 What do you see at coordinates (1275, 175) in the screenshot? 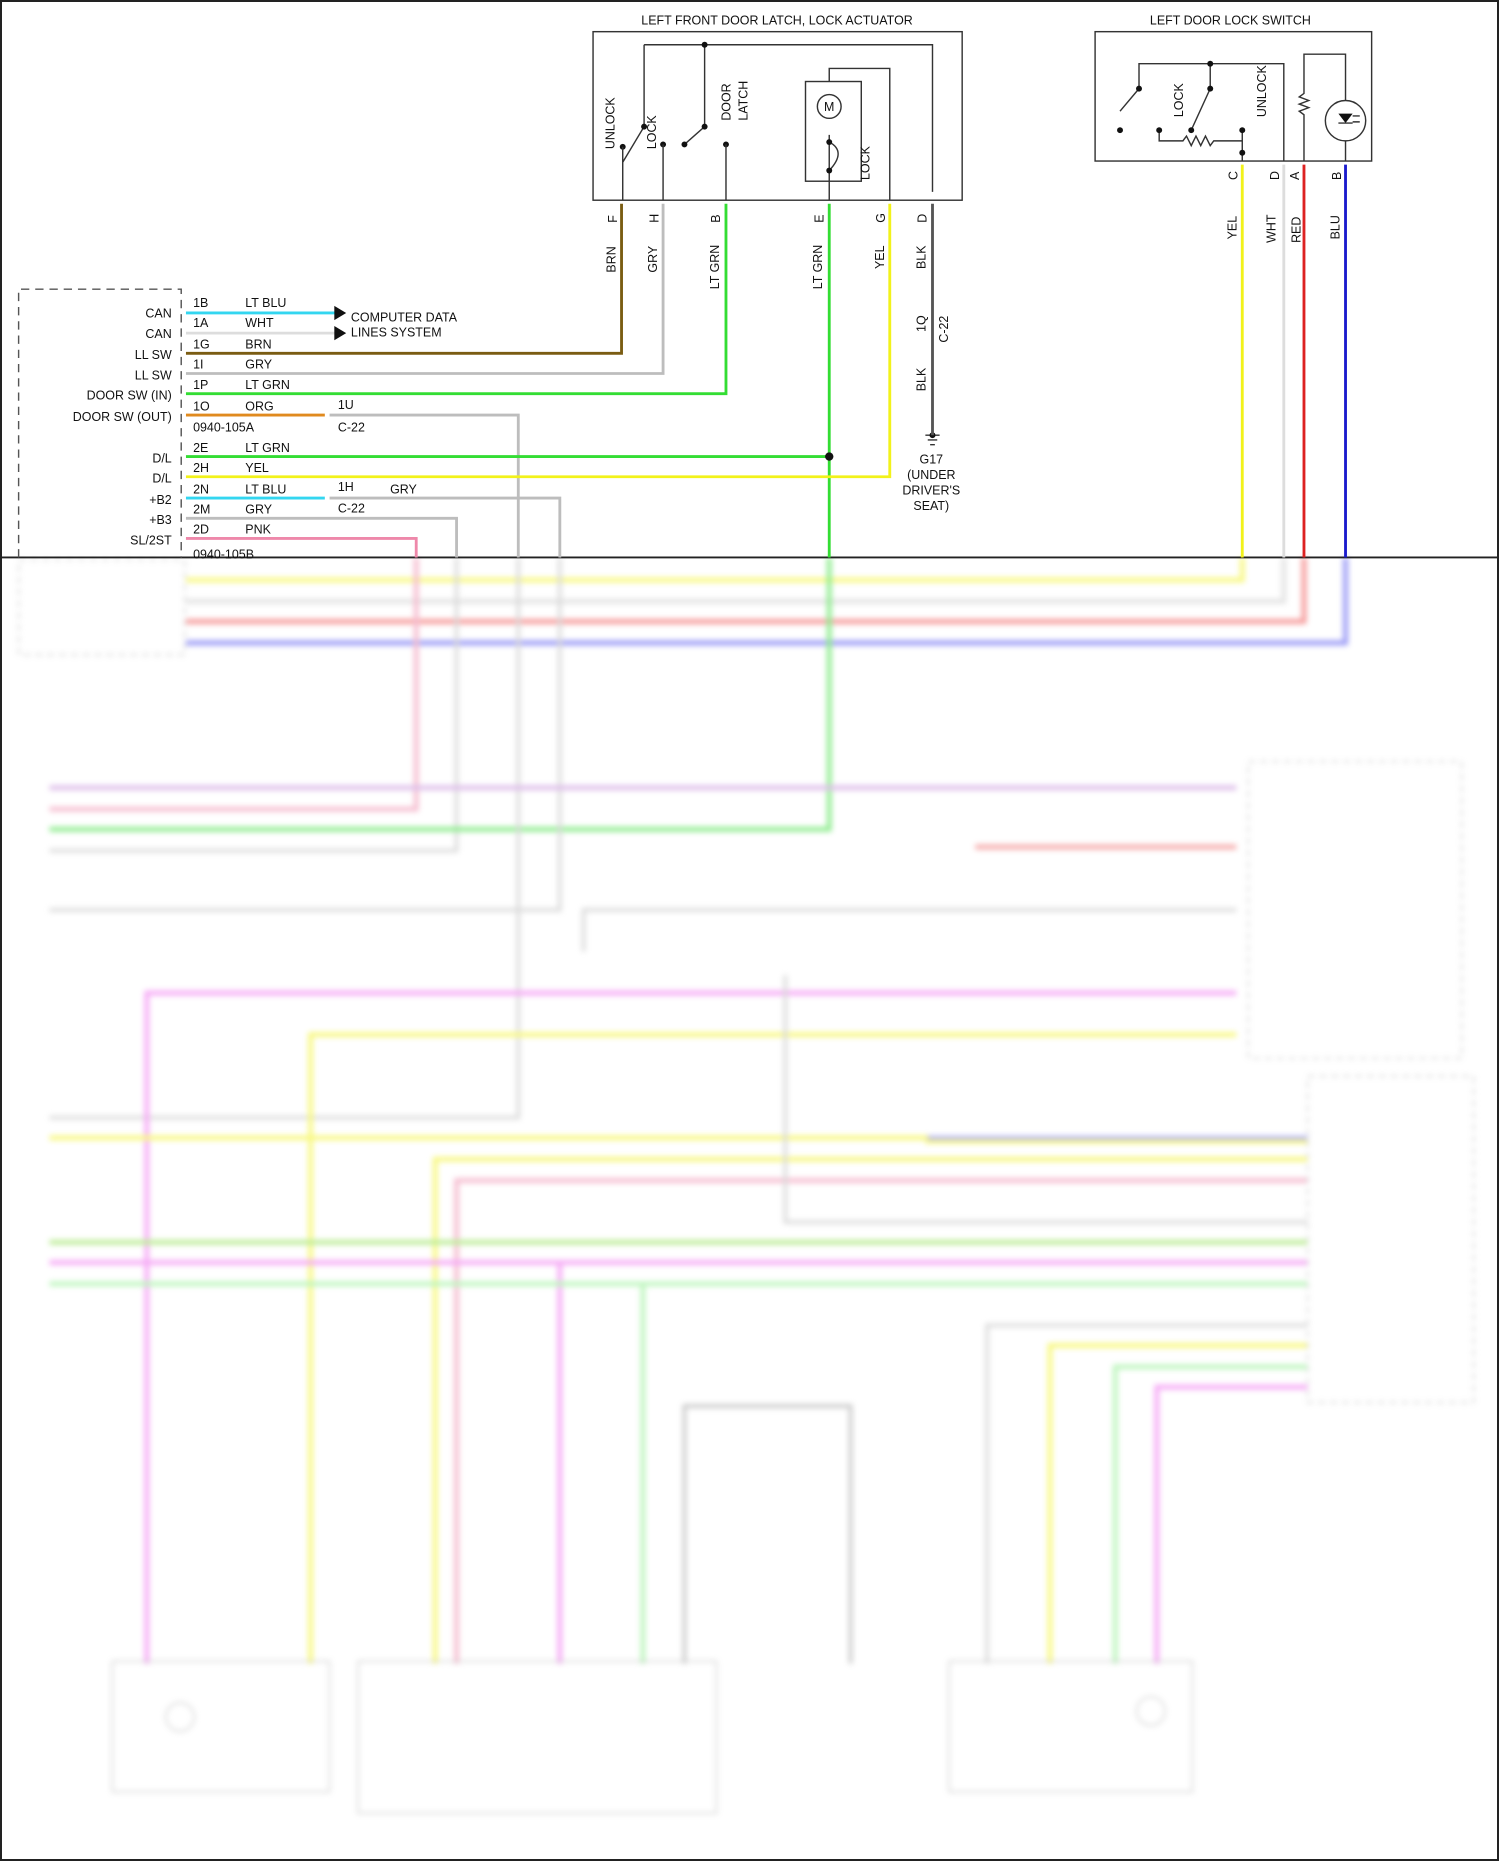
I see `switch-pin-d: D` at bounding box center [1275, 175].